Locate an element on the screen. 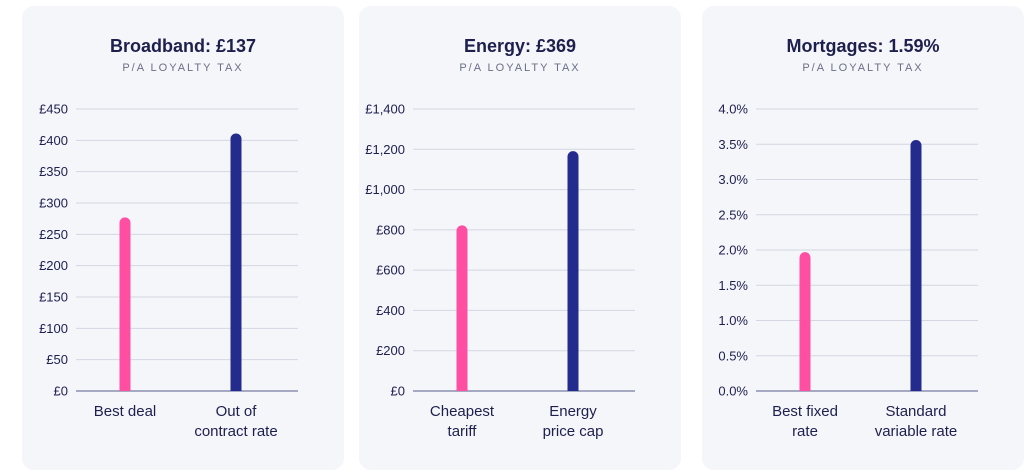  x-category-label-line: Energy is located at coordinates (573, 411).